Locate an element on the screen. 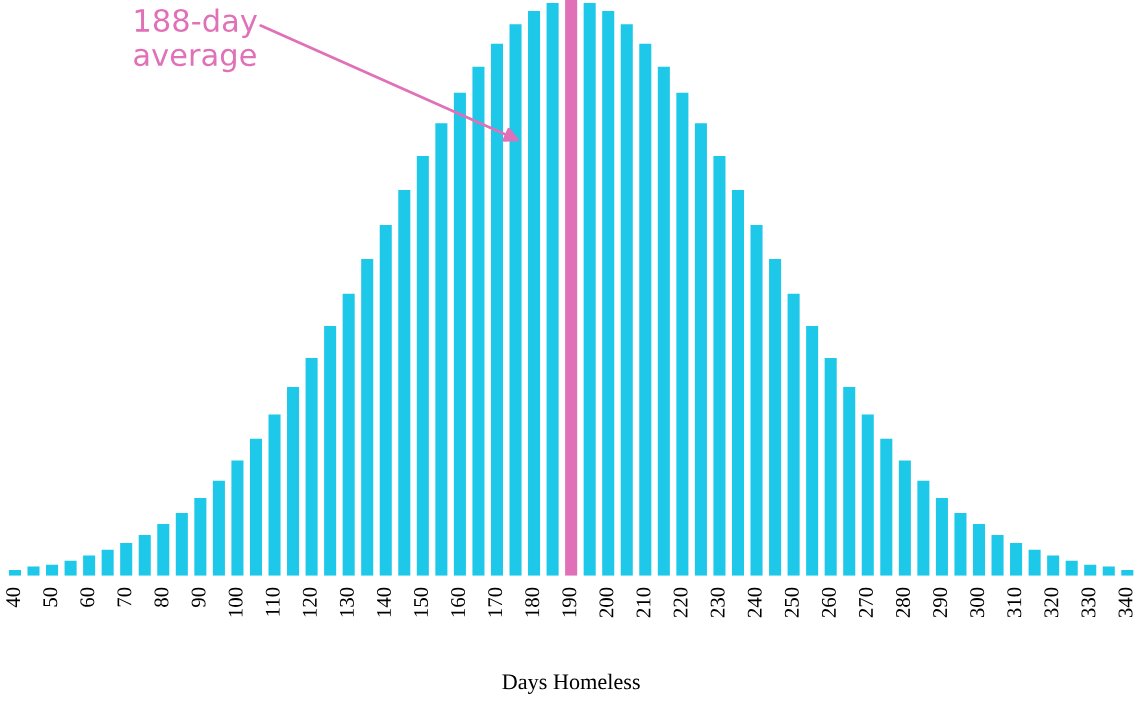 This screenshot has height=703, width=1140. x-tick-label: 90 is located at coordinates (198, 597).